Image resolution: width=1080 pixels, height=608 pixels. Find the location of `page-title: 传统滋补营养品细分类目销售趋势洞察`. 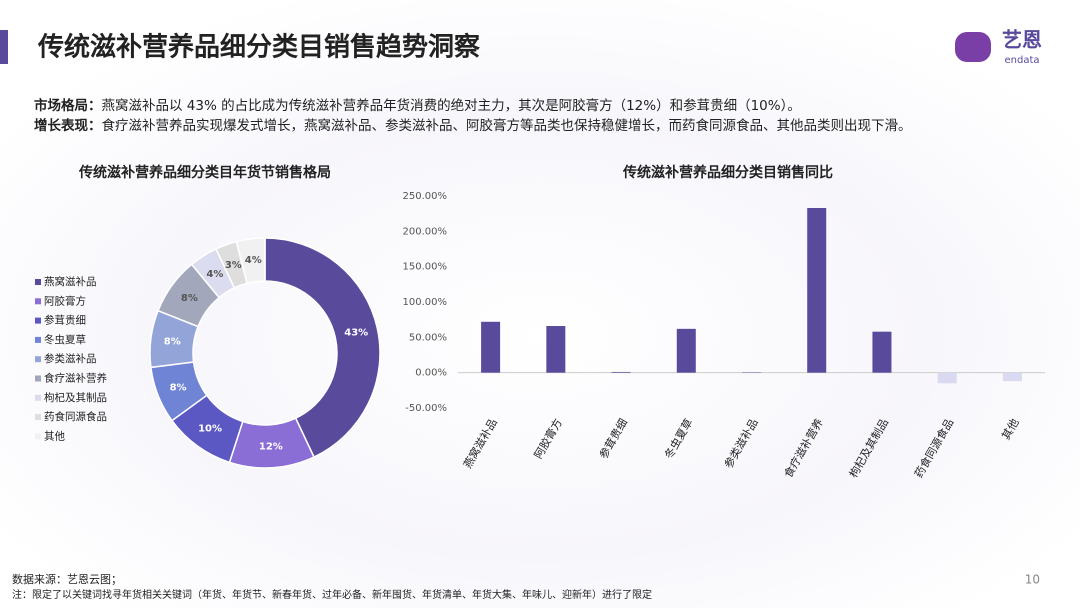

page-title: 传统滋补营养品细分类目销售趋势洞察 is located at coordinates (259, 47).